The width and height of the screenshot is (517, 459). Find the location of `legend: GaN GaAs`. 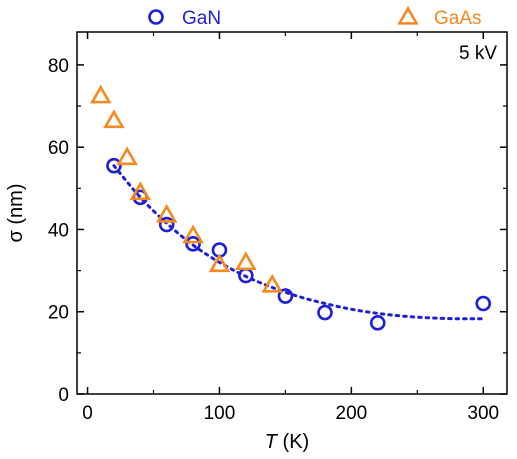

legend: GaN GaAs is located at coordinates (316, 18).